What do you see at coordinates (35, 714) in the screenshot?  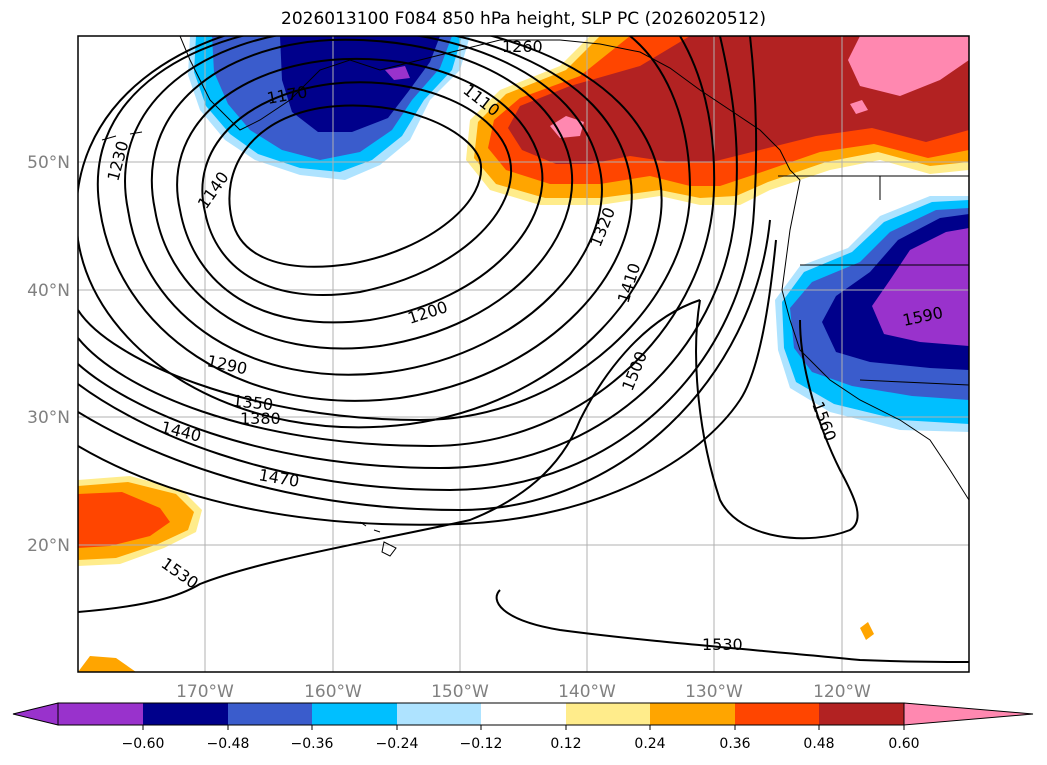 I see `colorbar-extend-low` at bounding box center [35, 714].